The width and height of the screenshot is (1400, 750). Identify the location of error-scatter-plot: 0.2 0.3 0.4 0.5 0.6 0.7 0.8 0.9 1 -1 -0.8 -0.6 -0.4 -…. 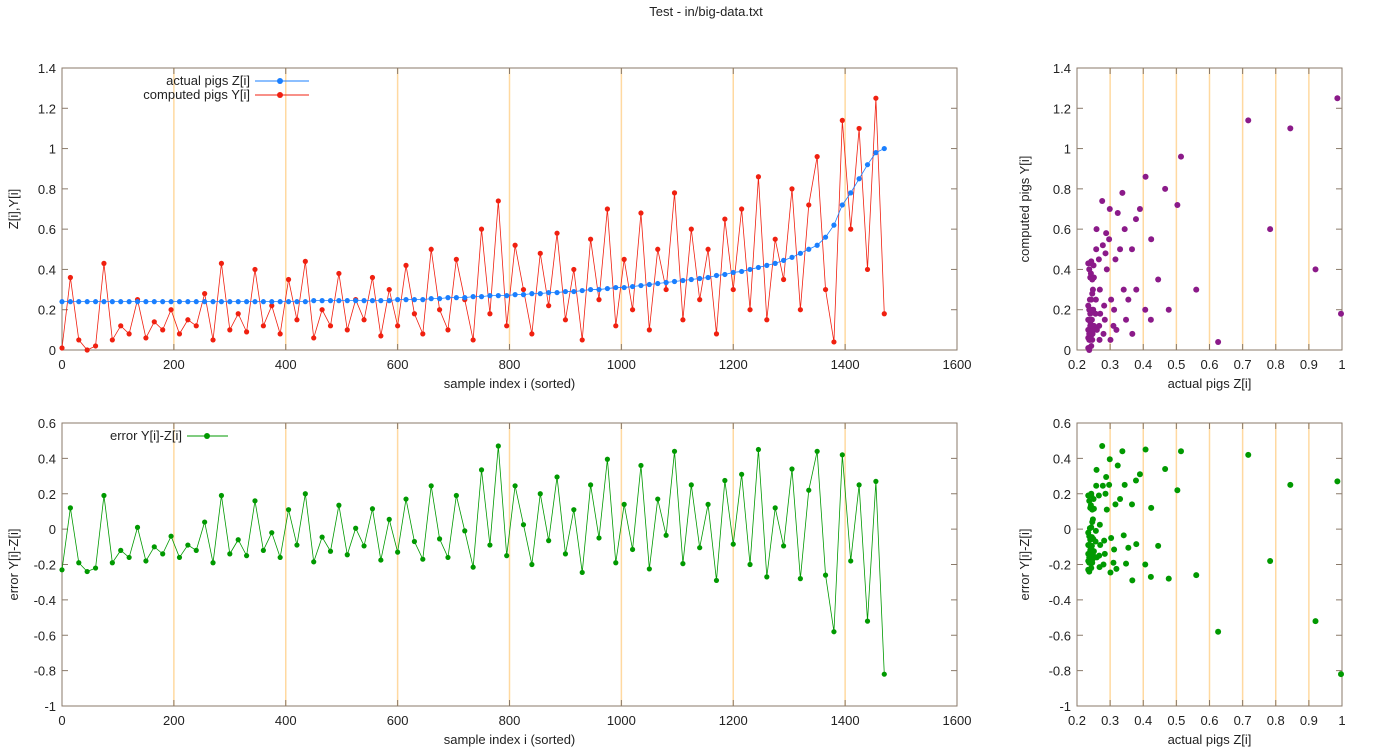
(1181, 581).